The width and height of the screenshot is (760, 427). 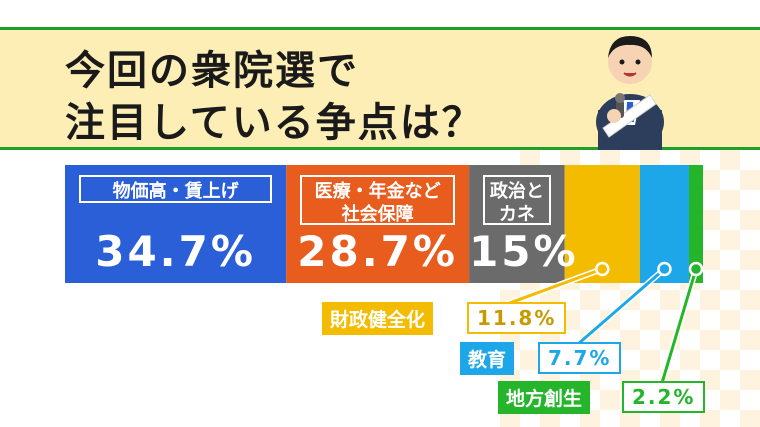 I want to click on bar-category-text-2-0: 政治と, so click(x=516, y=191).